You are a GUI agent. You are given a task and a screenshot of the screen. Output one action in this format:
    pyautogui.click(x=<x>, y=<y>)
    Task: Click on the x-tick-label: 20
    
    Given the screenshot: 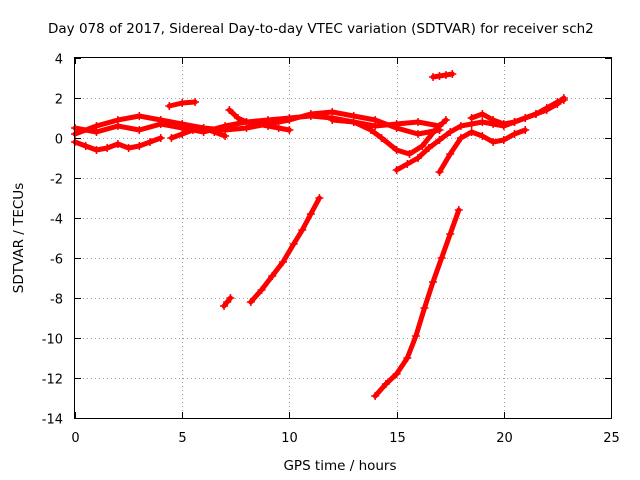 What is the action you would take?
    pyautogui.click(x=504, y=438)
    